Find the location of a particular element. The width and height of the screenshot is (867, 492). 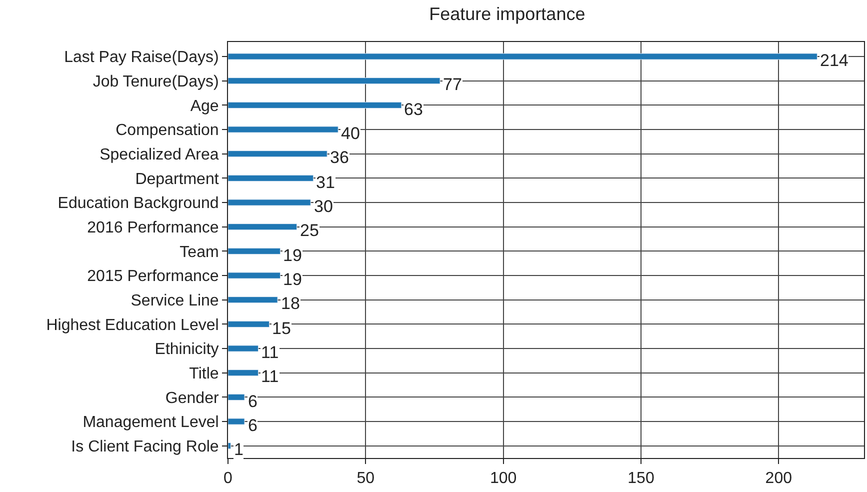

y-tick-label: Highest Education Level is located at coordinates (132, 325).